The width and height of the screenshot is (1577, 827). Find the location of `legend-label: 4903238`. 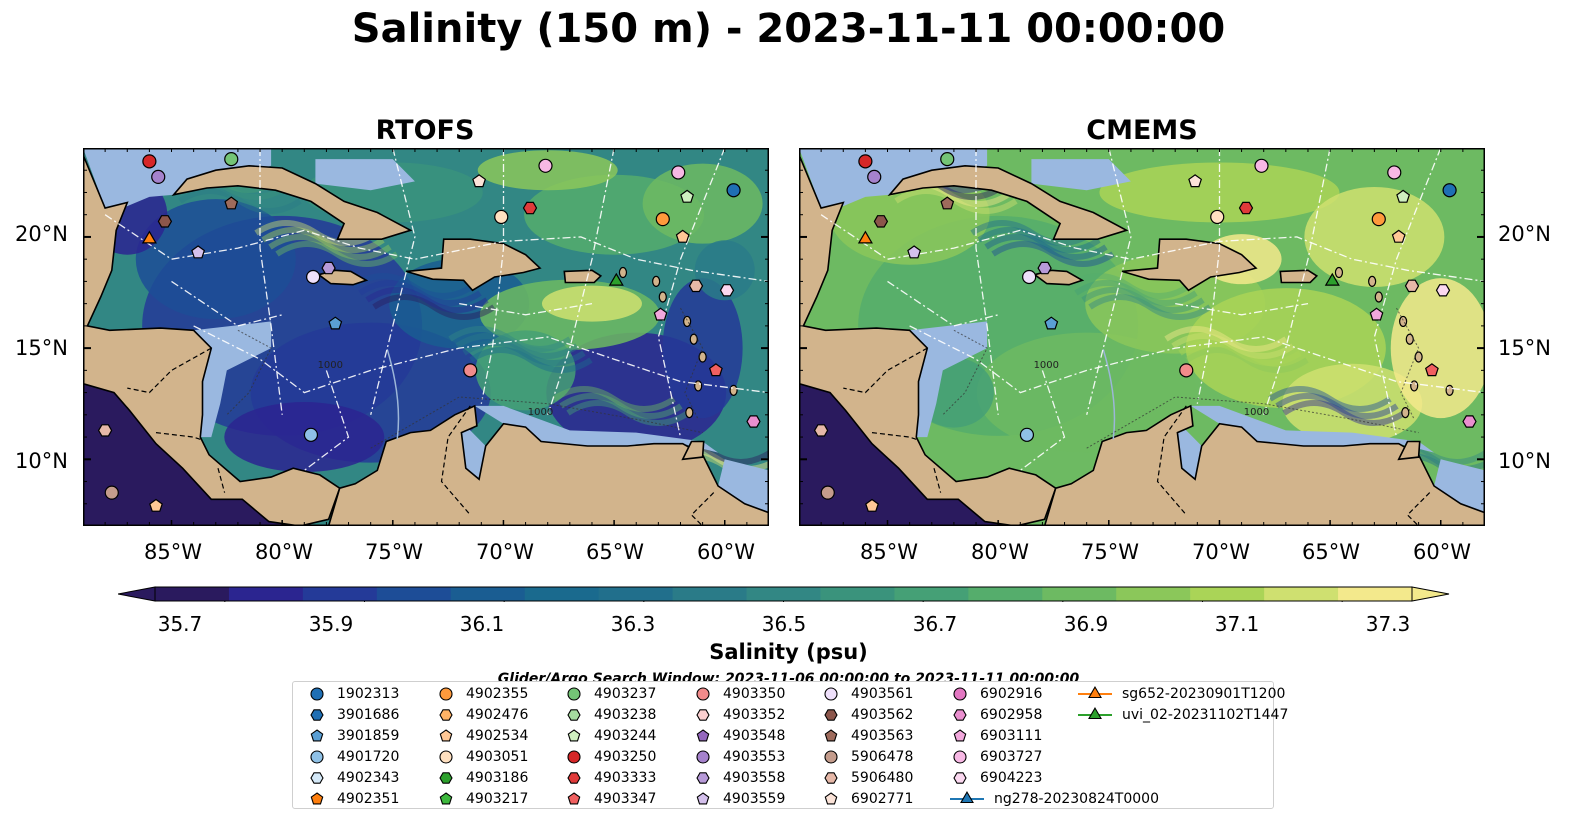

legend-label: 4903238 is located at coordinates (625, 714).